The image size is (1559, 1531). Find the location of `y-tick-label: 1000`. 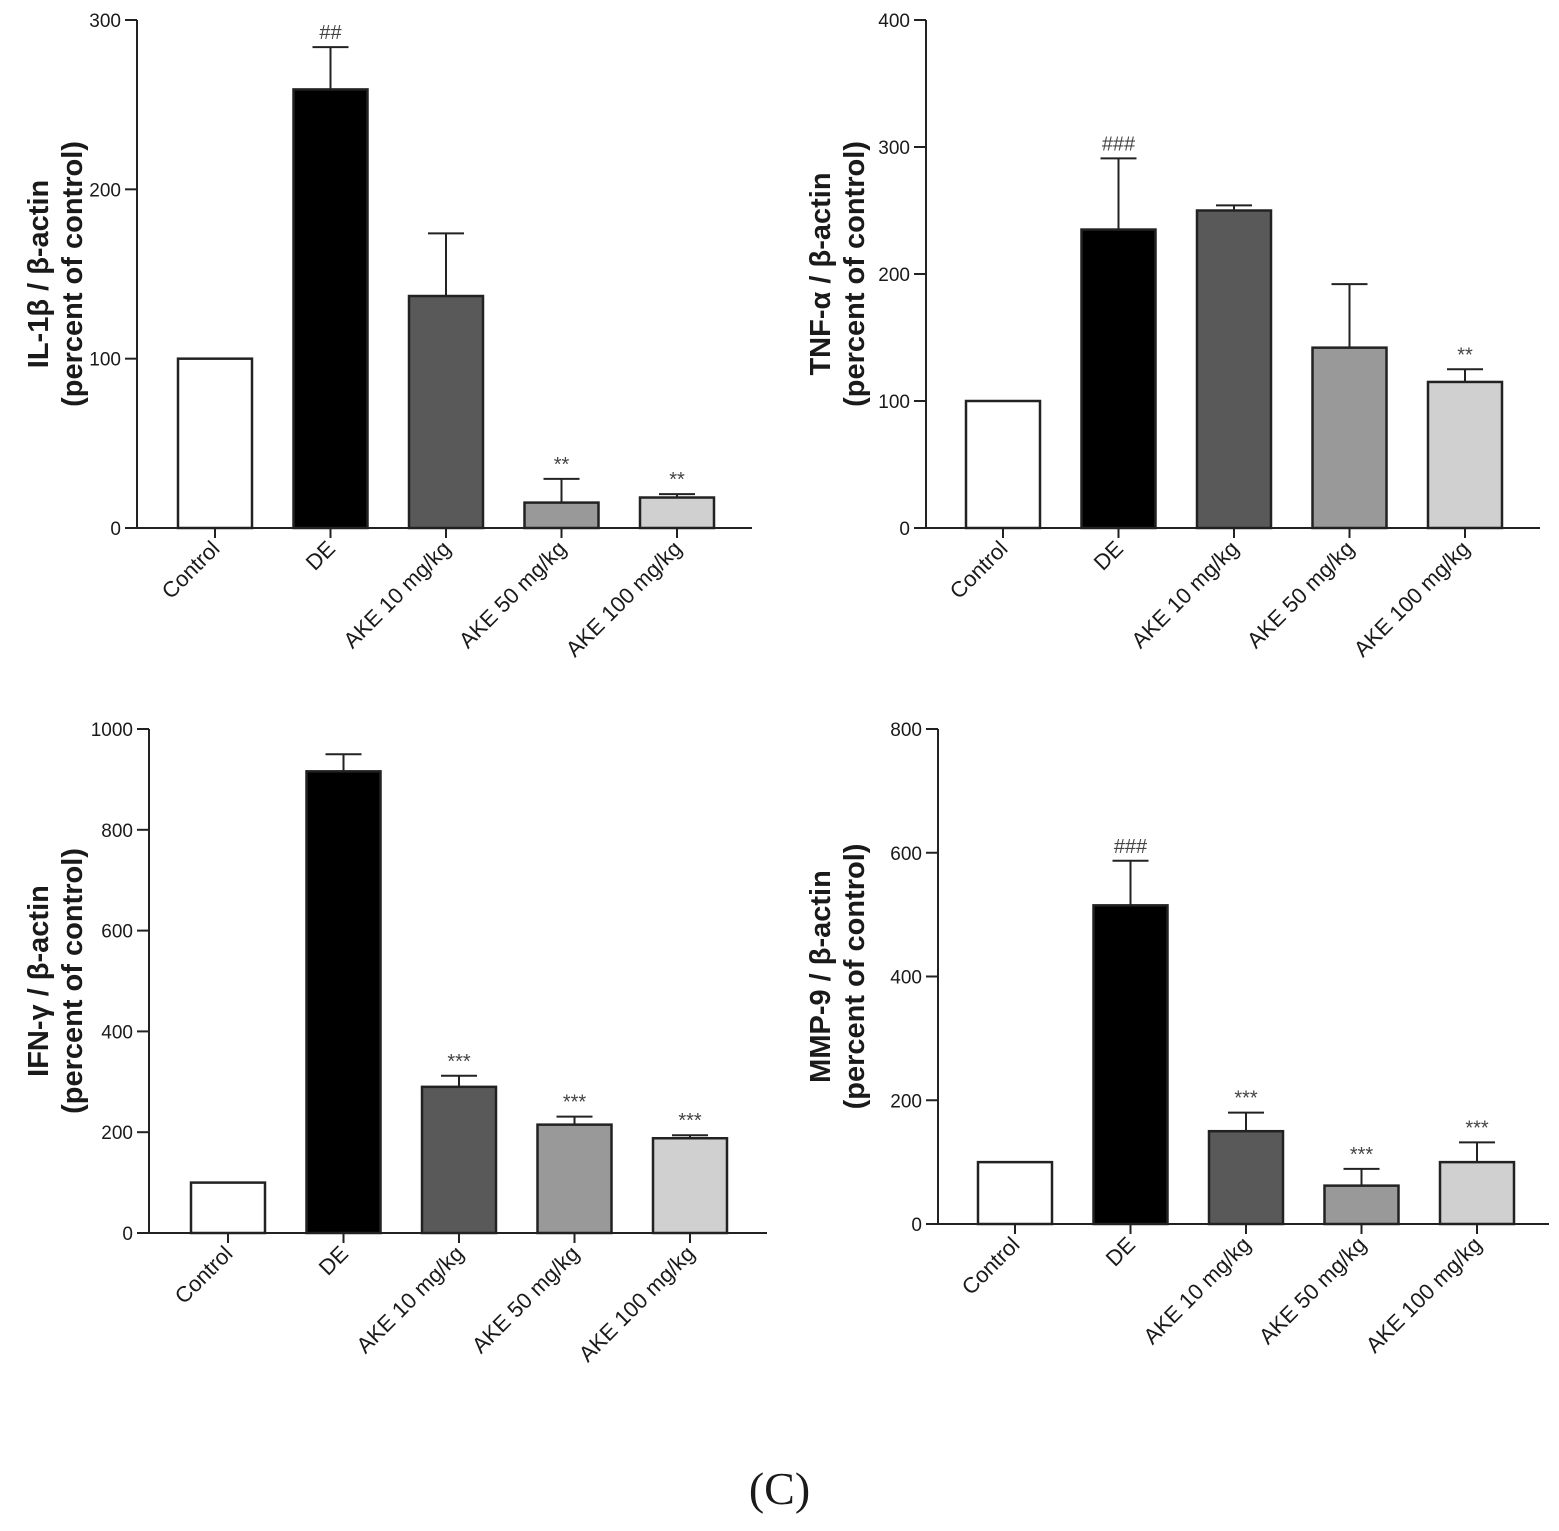

y-tick-label: 1000 is located at coordinates (112, 730).